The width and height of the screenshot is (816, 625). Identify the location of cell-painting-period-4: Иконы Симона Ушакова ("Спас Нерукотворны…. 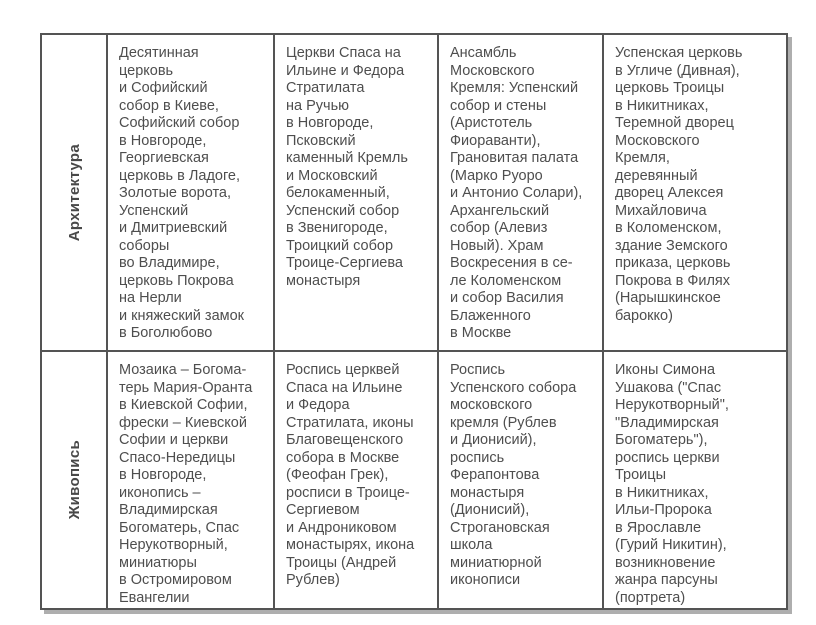
(694, 479).